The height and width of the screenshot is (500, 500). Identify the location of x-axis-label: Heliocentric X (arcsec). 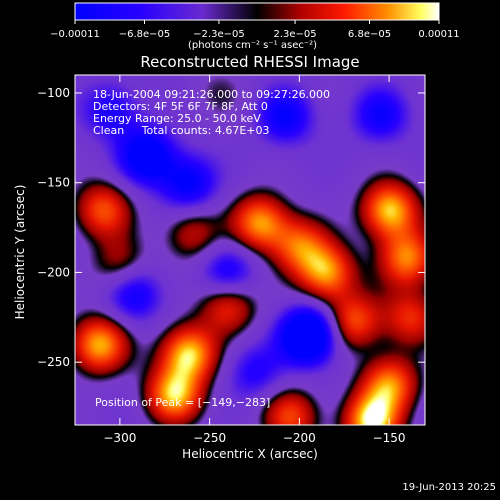
(250, 454).